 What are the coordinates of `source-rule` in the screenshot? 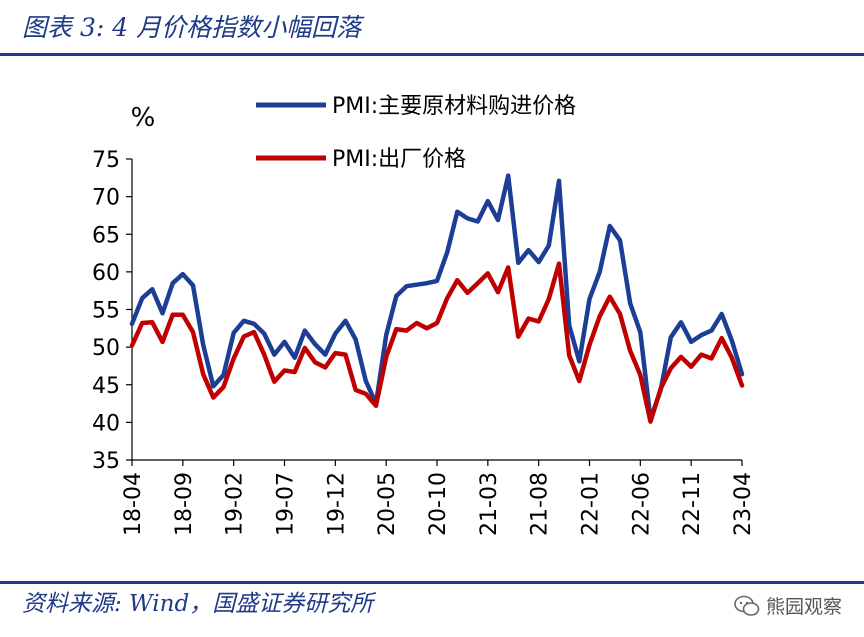 It's located at (432, 582).